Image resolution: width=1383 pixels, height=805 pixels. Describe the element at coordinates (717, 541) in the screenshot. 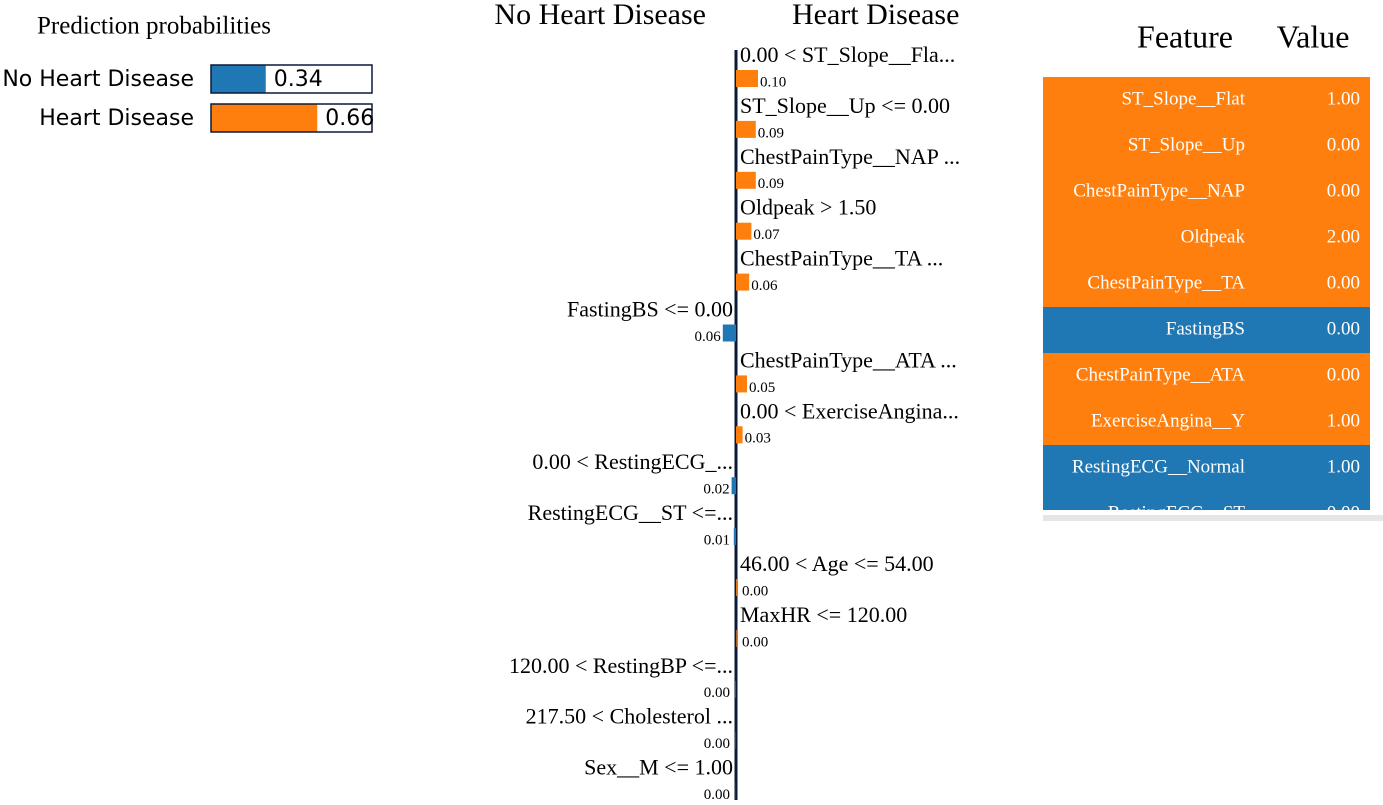

I see `contribution-label: 0.01` at that location.